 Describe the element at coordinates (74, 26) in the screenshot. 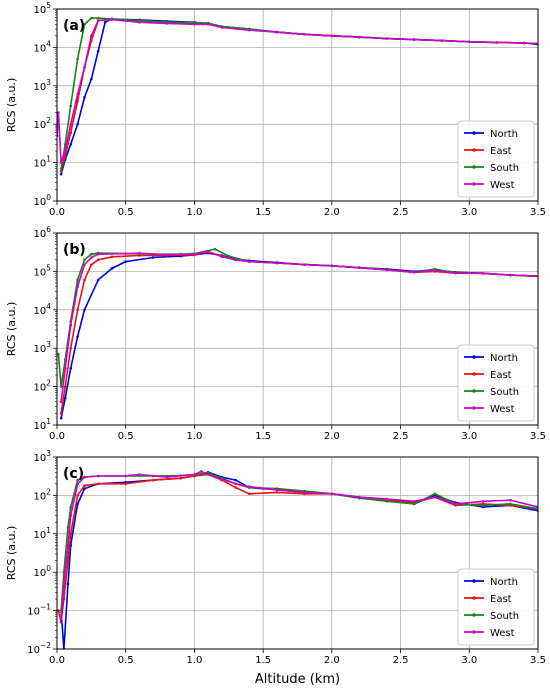

I see `panel-label: (a)` at that location.